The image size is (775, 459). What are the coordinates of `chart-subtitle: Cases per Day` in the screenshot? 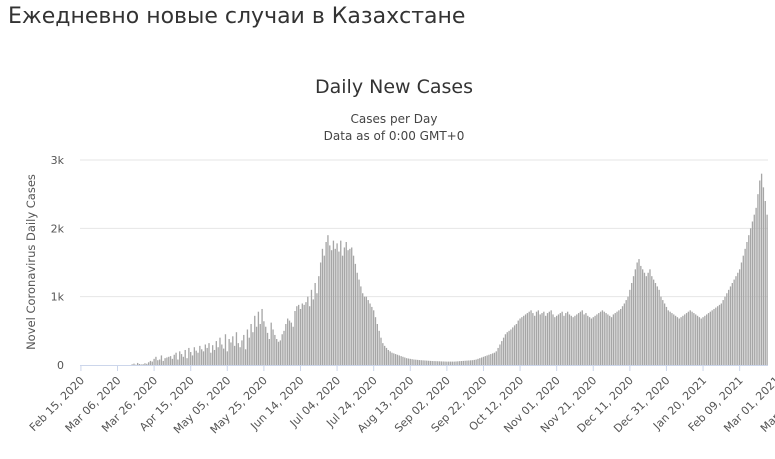 It's located at (394, 119).